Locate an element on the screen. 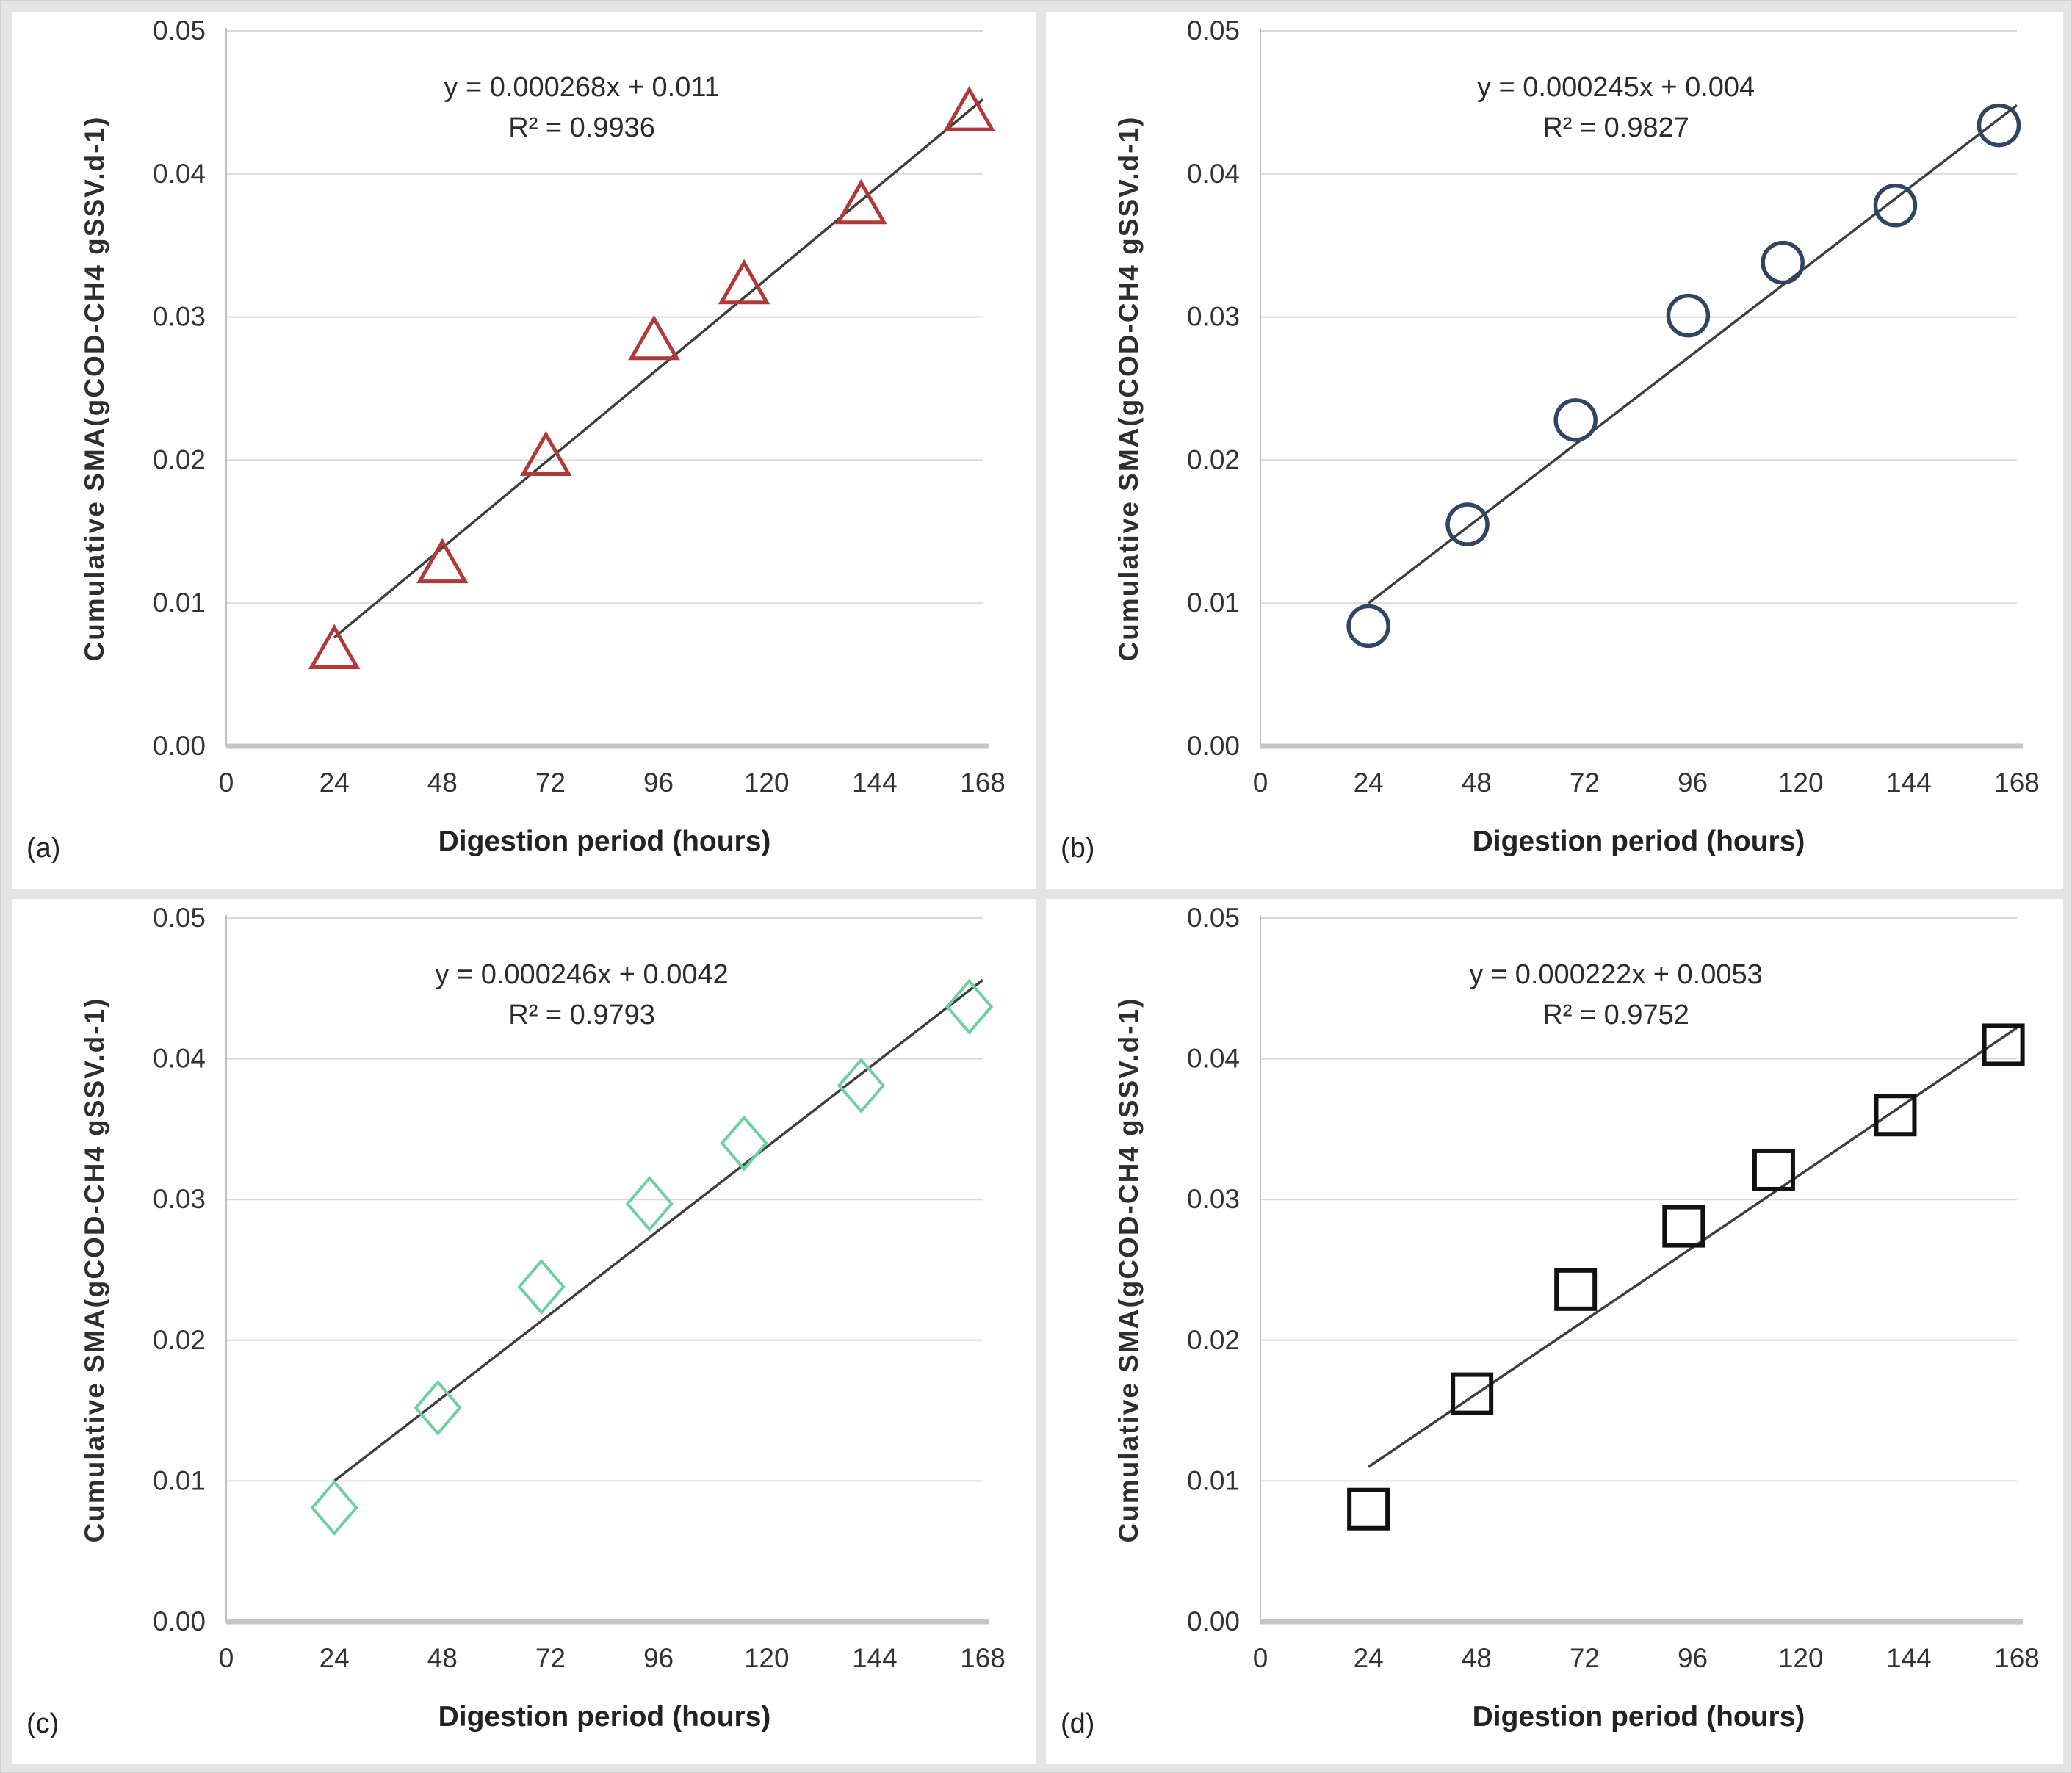 Image resolution: width=2072 pixels, height=1773 pixels. panel-c-equation: y = 0.000246x + 0.0042 R² = 0.9793 is located at coordinates (582, 995).